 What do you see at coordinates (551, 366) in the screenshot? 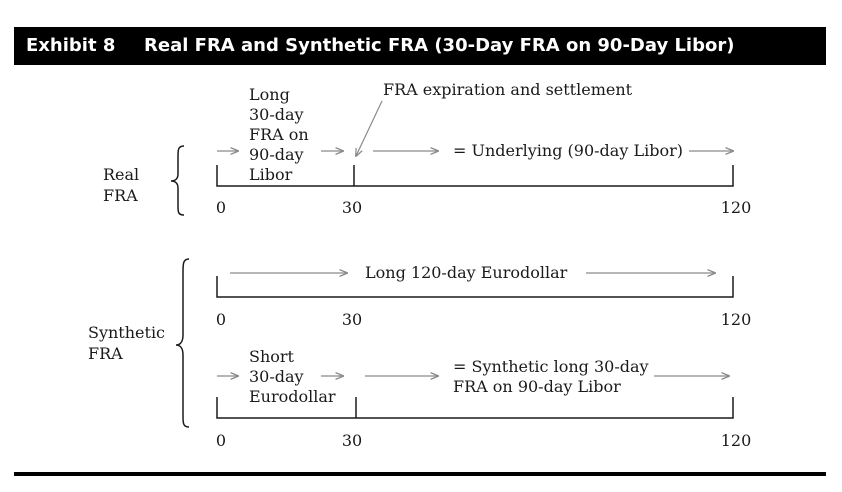
I see `synthetic-result-line1: = Synthetic long 30-day` at bounding box center [551, 366].